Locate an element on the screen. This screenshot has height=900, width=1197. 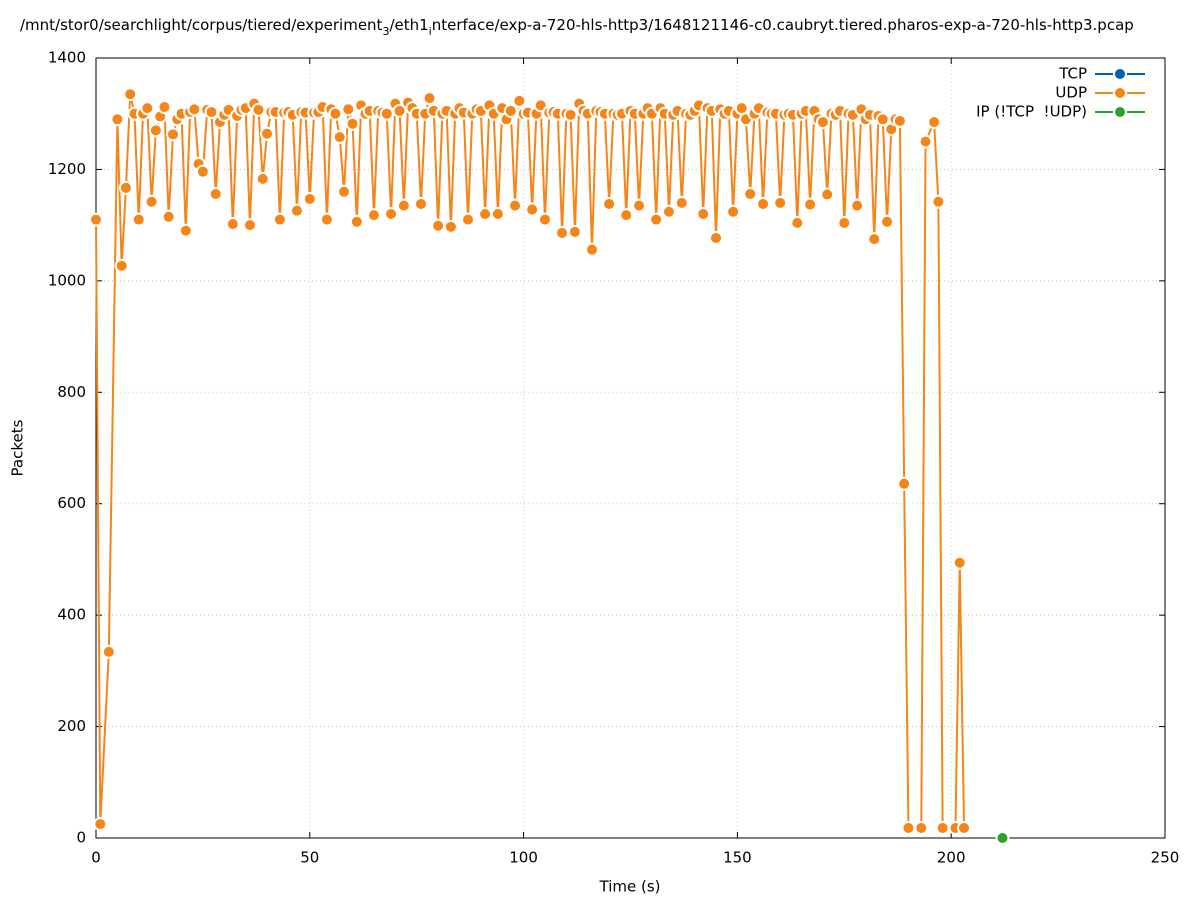
legend-label: TCP is located at coordinates (1072, 74).